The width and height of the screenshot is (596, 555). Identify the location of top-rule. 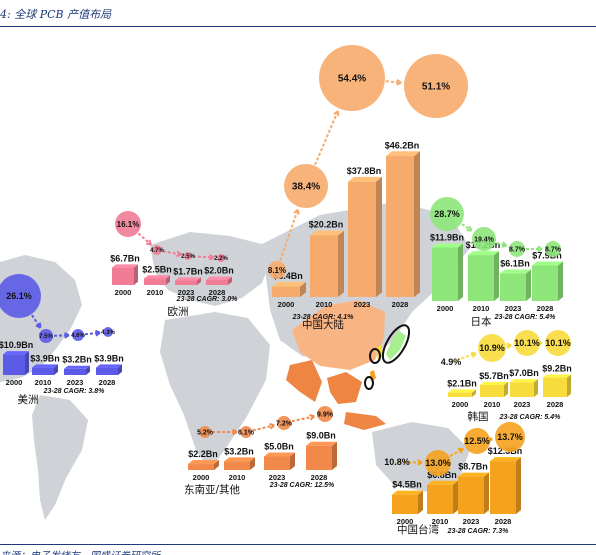
(298, 26).